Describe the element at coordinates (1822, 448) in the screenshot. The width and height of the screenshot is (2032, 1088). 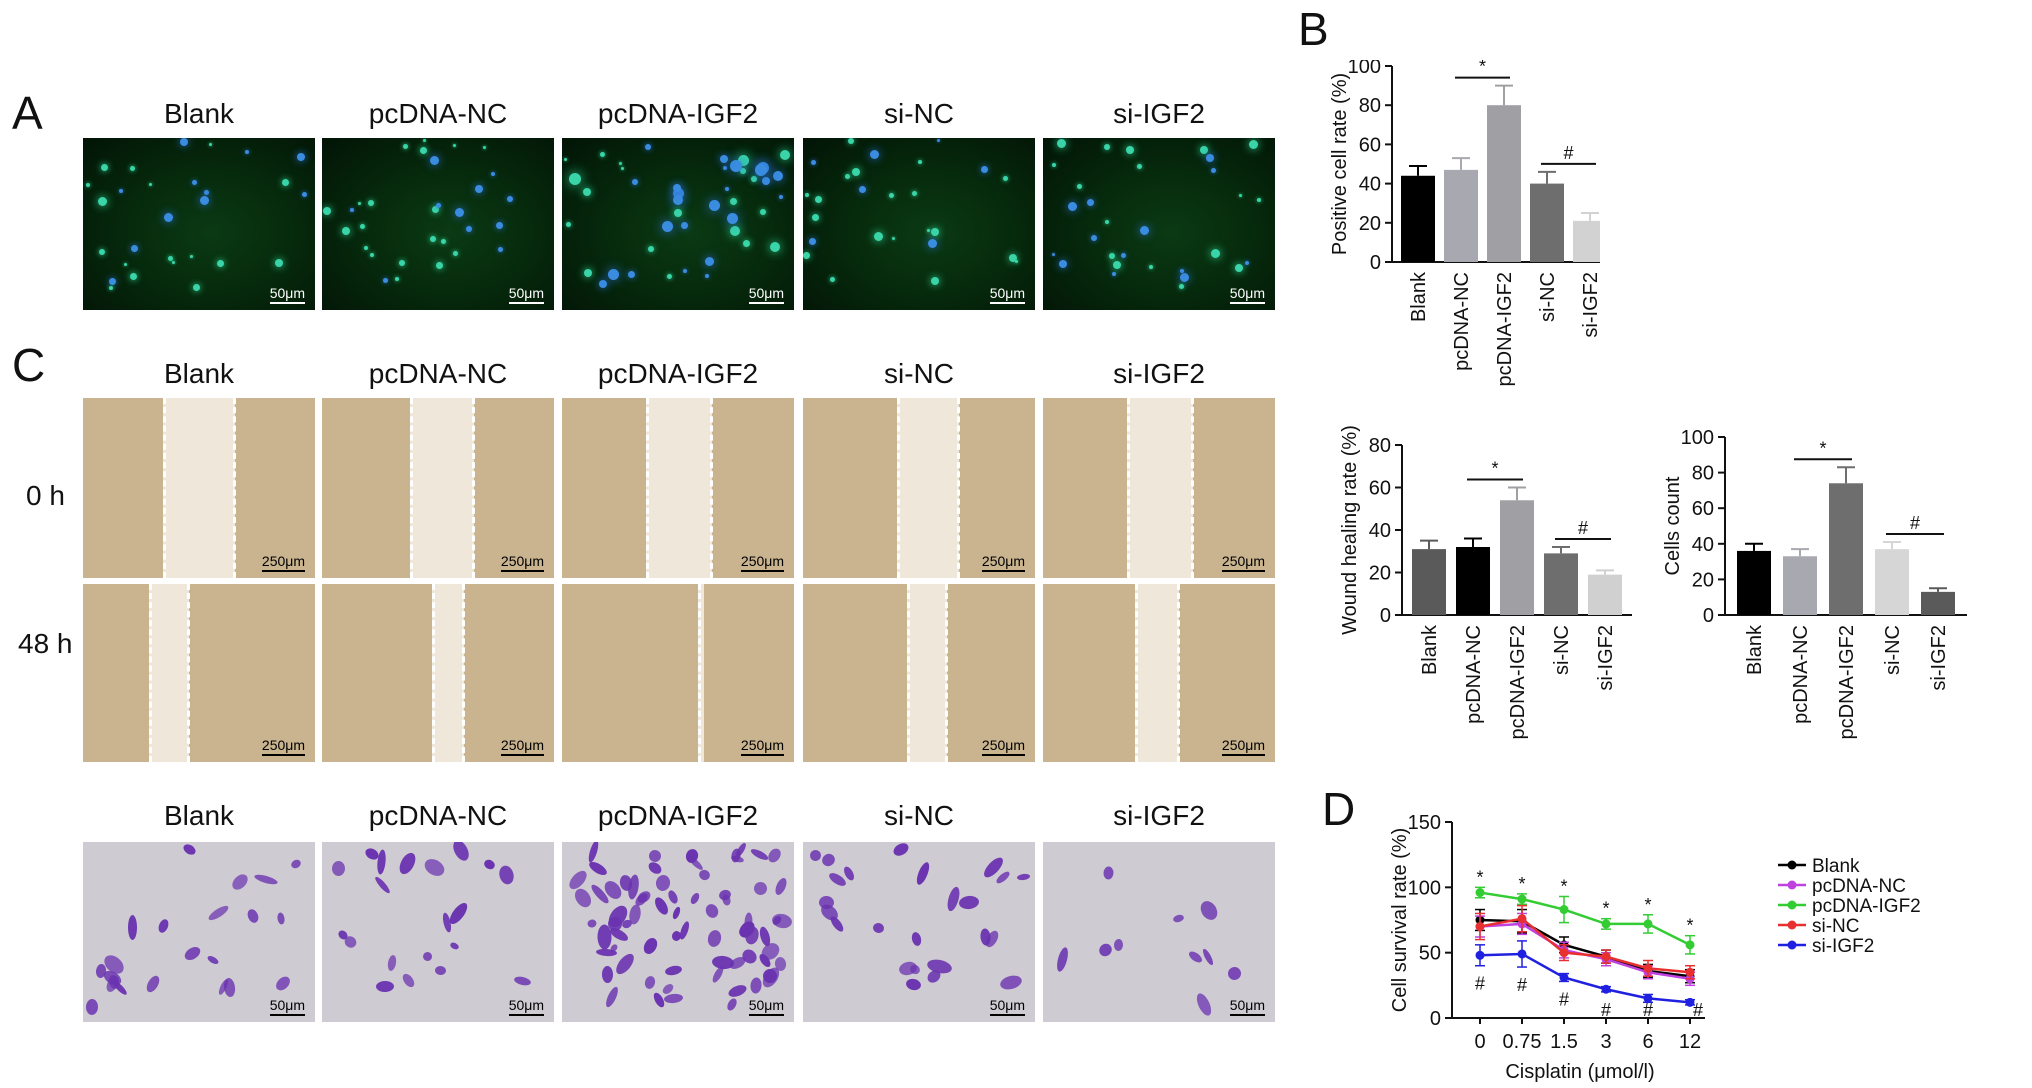
I see `significance-marker: *` at that location.